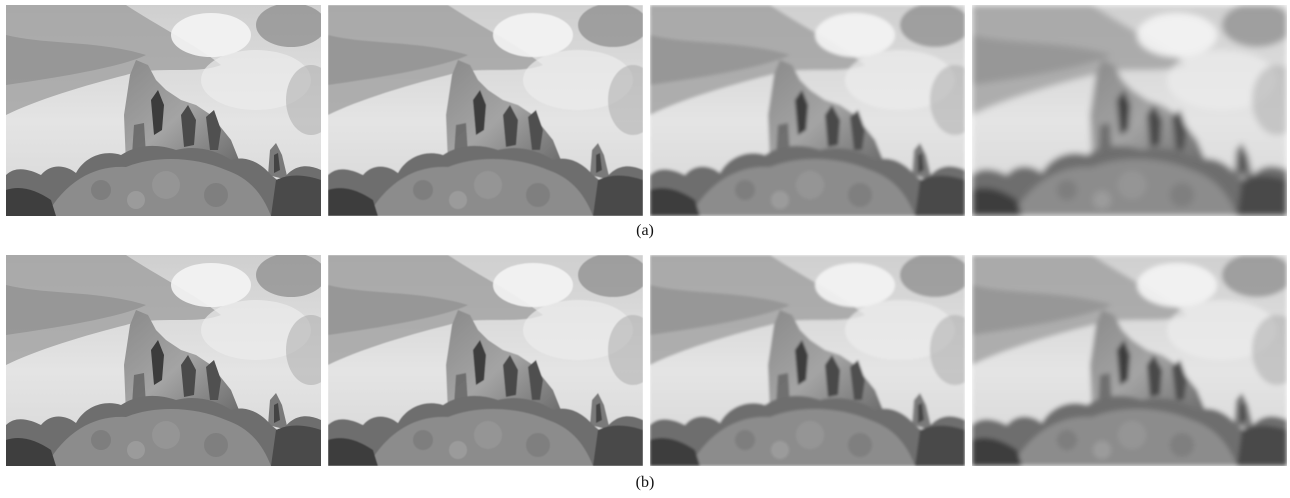 This screenshot has width=1290, height=498. Describe the element at coordinates (1129, 360) in the screenshot. I see `landscape-image-b4` at that location.